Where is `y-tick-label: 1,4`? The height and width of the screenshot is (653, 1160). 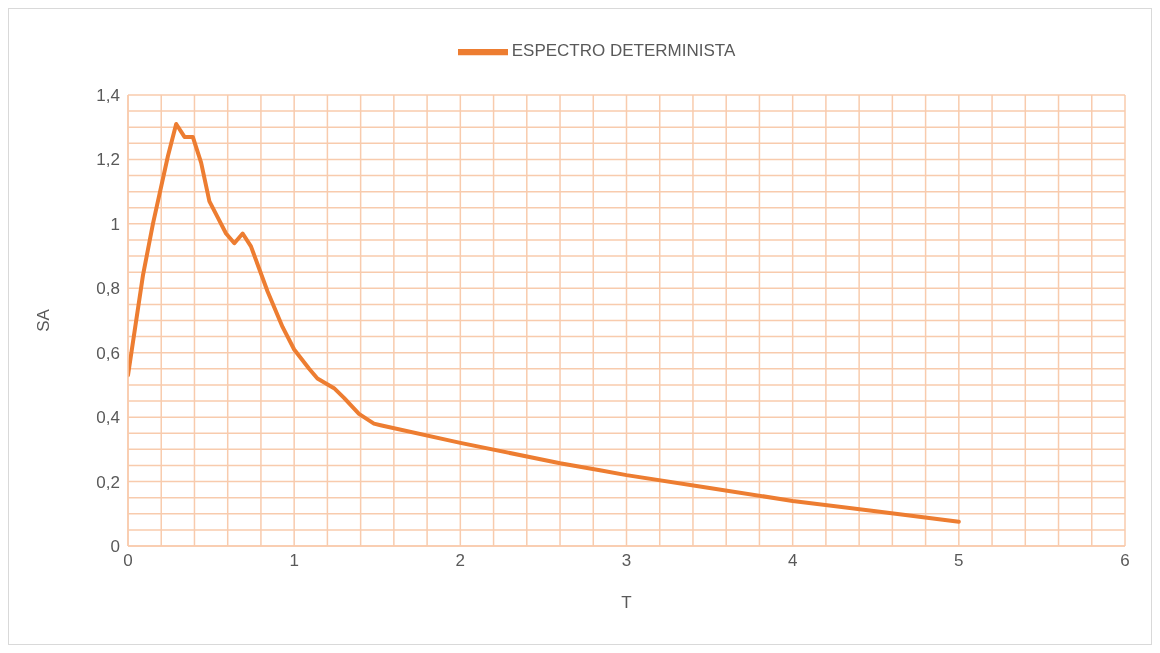 y-tick-label: 1,4 is located at coordinates (108, 96).